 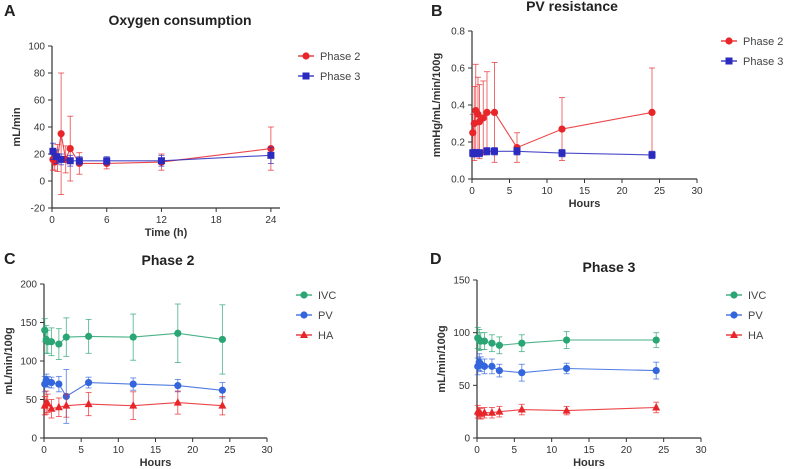 What do you see at coordinates (10, 11) in the screenshot?
I see `panel-letter: A` at bounding box center [10, 11].